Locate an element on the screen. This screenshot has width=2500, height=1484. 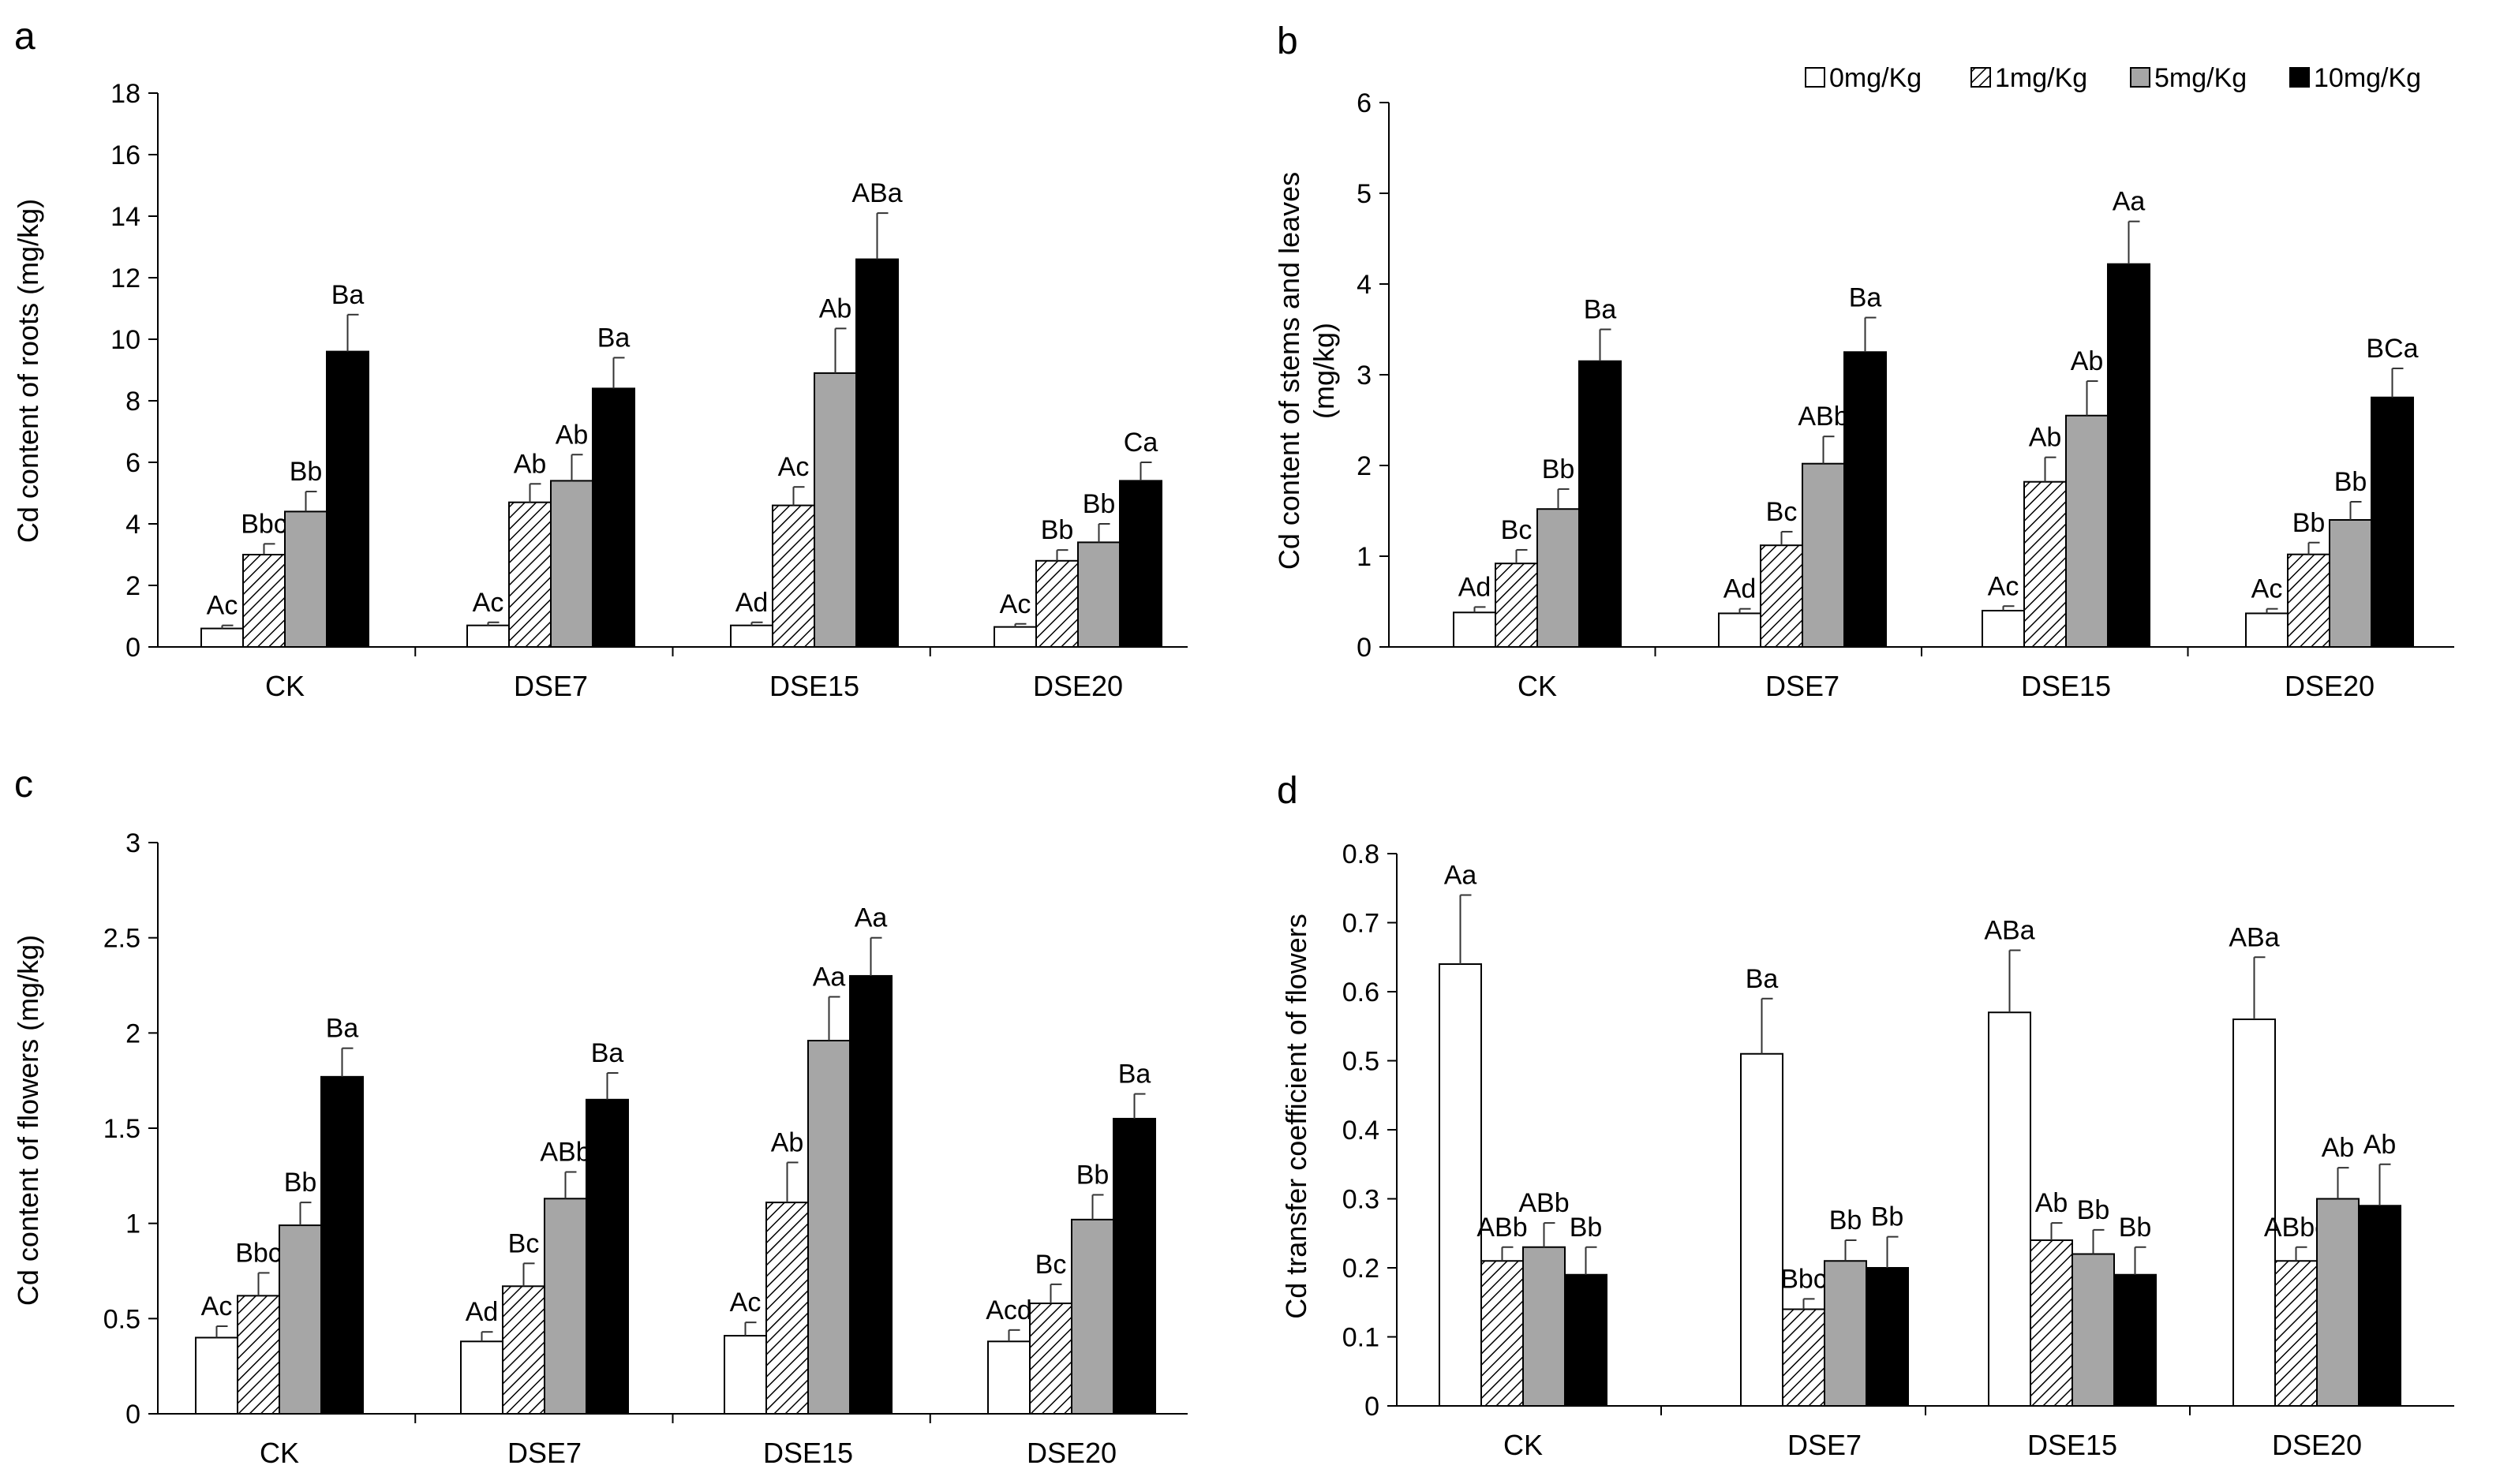
y-tick-label: 0.7 is located at coordinates (1361, 924).